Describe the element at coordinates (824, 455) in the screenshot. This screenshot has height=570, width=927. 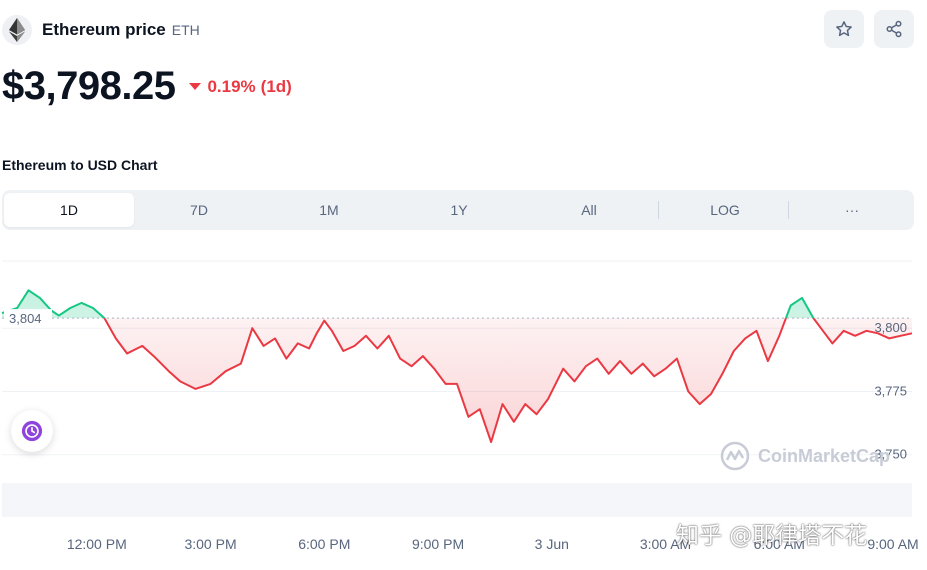
I see `watermark-text: CoinMarketCap` at that location.